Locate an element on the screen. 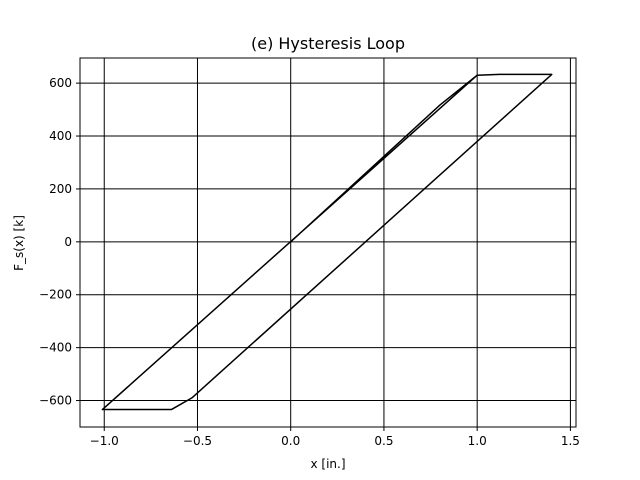  y-axis-ticks: −600 −400 −200 0 200 400 600 is located at coordinates (59, 242).